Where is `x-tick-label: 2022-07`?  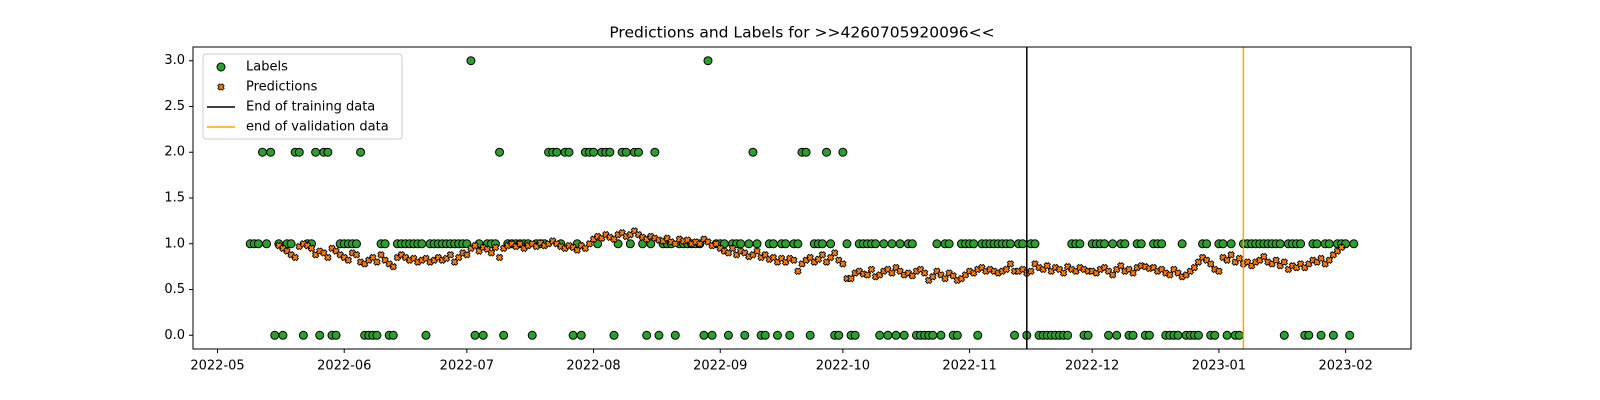 x-tick-label: 2022-07 is located at coordinates (467, 366).